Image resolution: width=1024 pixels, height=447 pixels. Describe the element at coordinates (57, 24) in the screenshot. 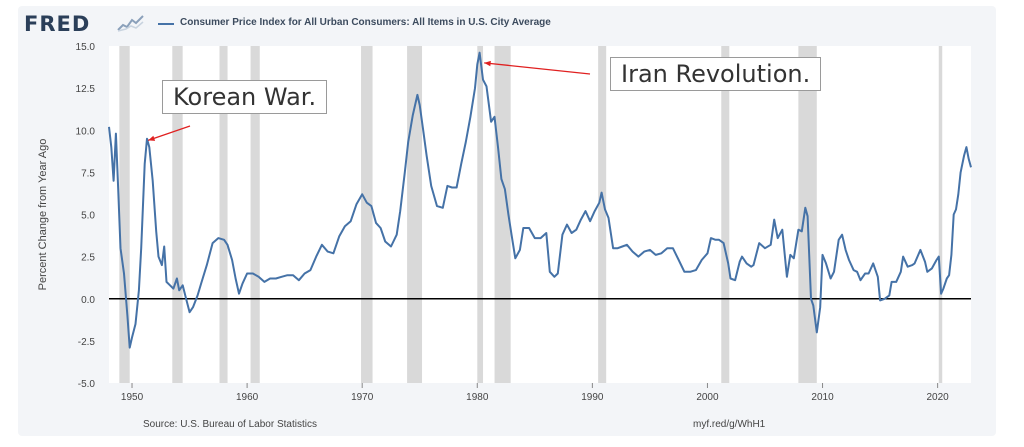

I see `fred-logo: FRED` at that location.